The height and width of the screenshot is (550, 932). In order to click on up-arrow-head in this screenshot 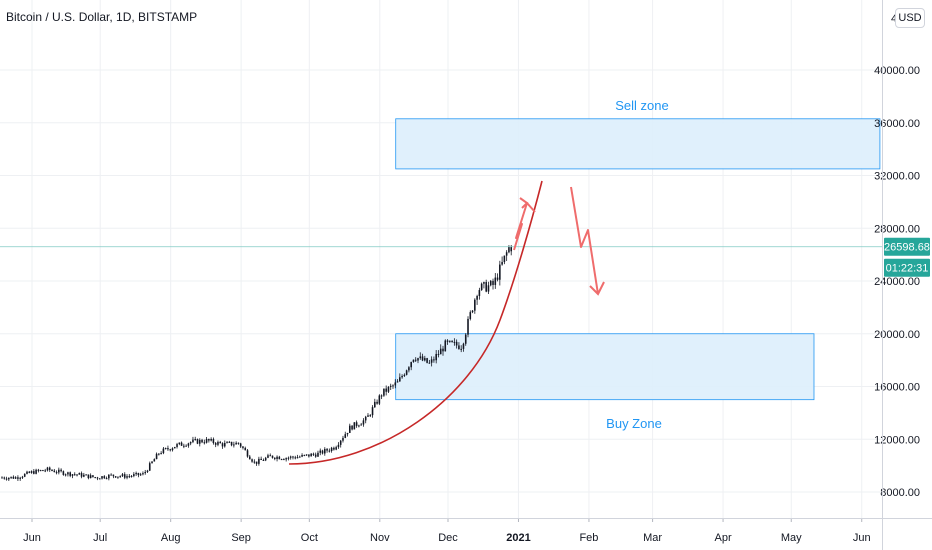, I will do `click(524, 203)`.